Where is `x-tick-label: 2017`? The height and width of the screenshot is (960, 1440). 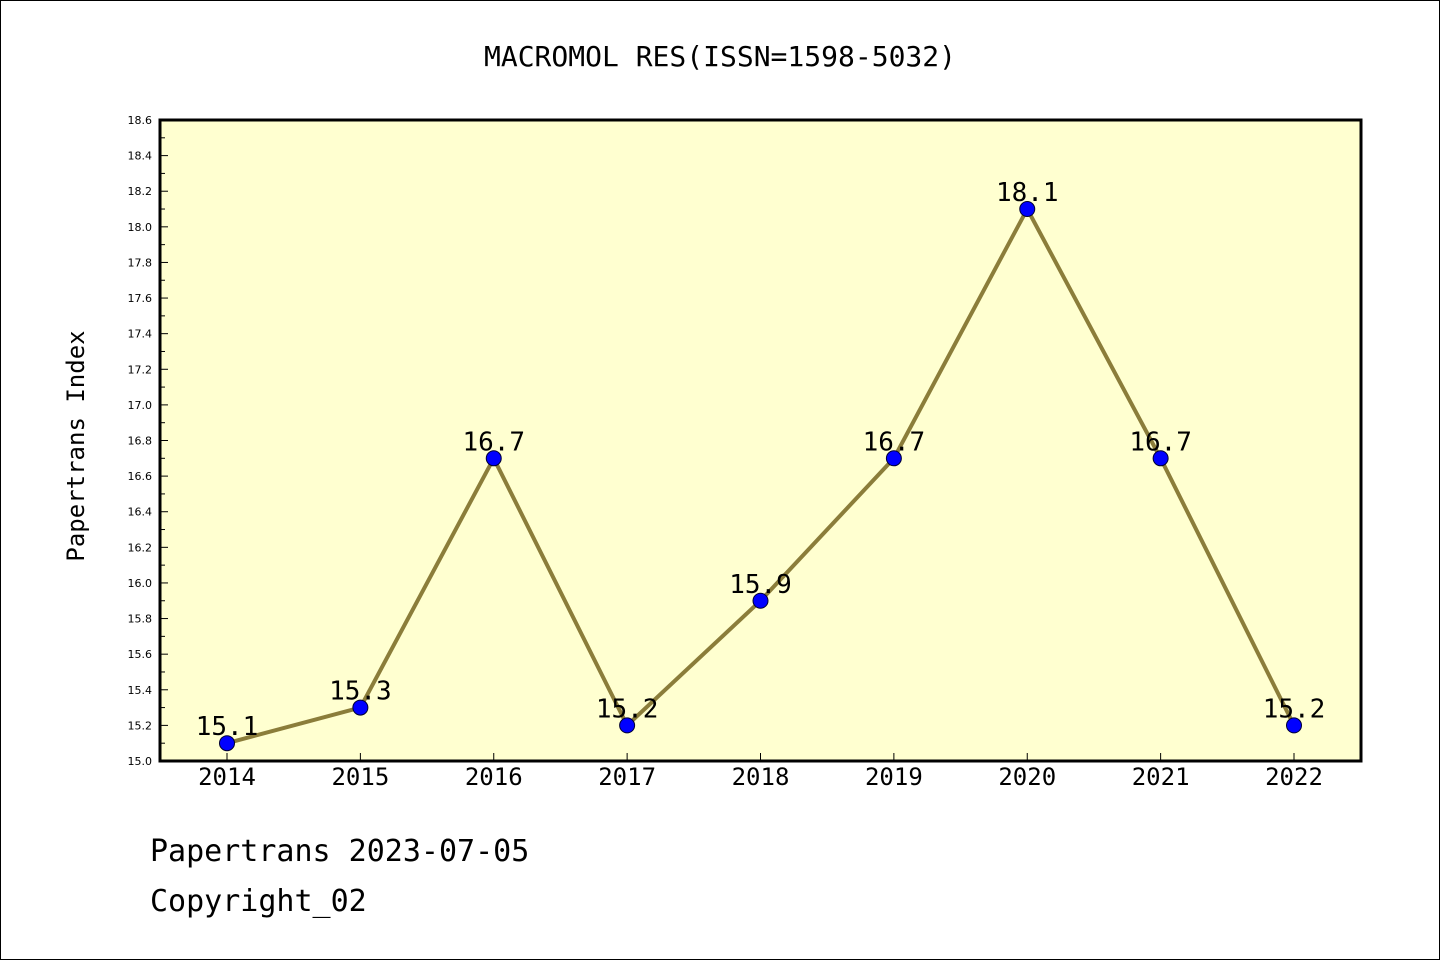 x-tick-label: 2017 is located at coordinates (627, 777).